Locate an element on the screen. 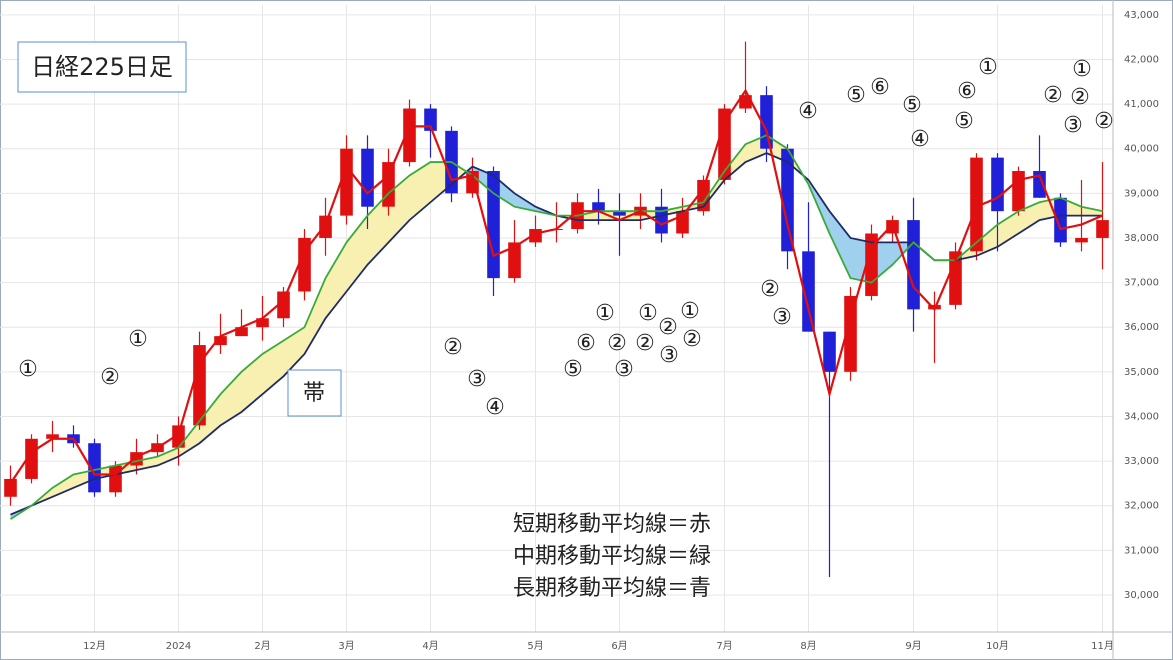 This screenshot has height=660, width=1173. y-tick-label: 39,000 is located at coordinates (1141, 193).